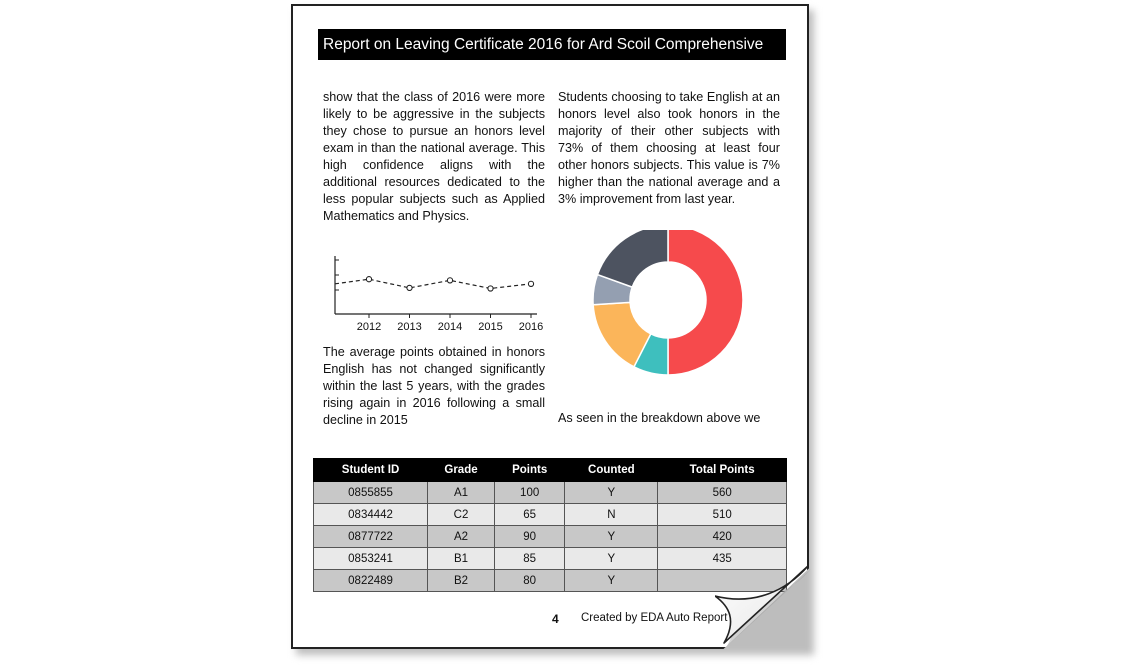 This screenshot has width=1122, height=669. I want to click on table-cell: 560, so click(722, 492).